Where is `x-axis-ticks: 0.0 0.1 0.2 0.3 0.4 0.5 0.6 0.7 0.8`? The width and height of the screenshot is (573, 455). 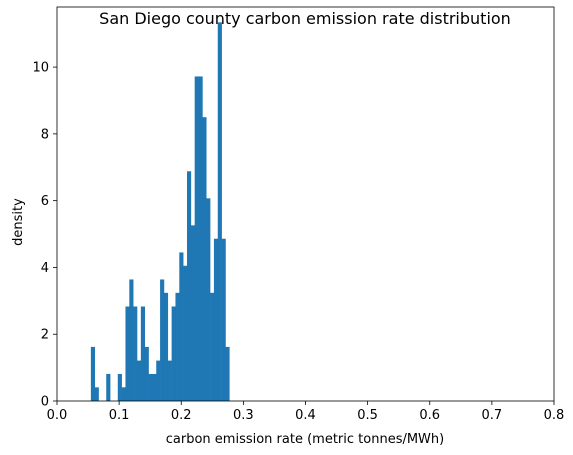
x-axis-ticks: 0.0 0.1 0.2 0.3 0.4 0.5 0.6 0.7 0.8 is located at coordinates (306, 412).